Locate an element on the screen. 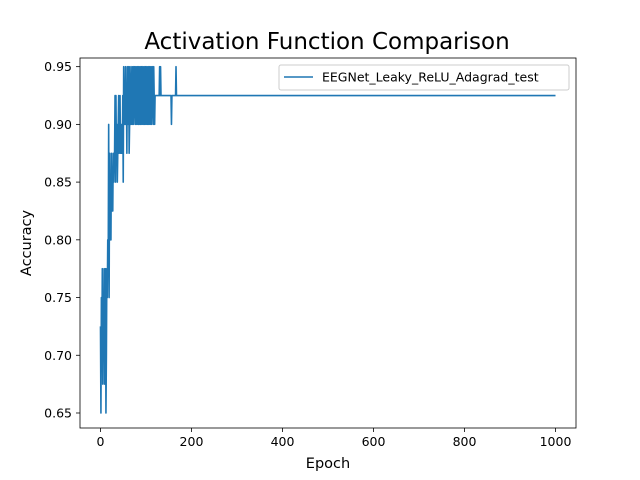 The height and width of the screenshot is (480, 640). x-axis-title: Epoch is located at coordinates (328, 464).